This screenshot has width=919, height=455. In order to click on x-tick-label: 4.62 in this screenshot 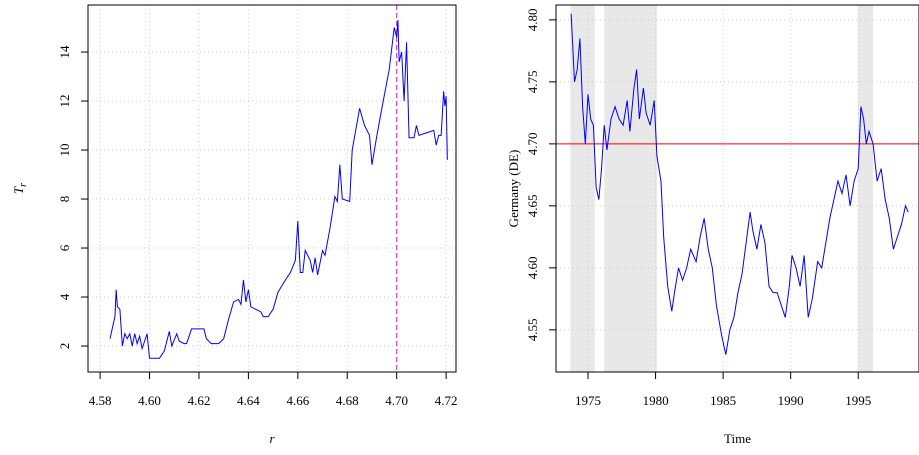, I will do `click(199, 400)`.